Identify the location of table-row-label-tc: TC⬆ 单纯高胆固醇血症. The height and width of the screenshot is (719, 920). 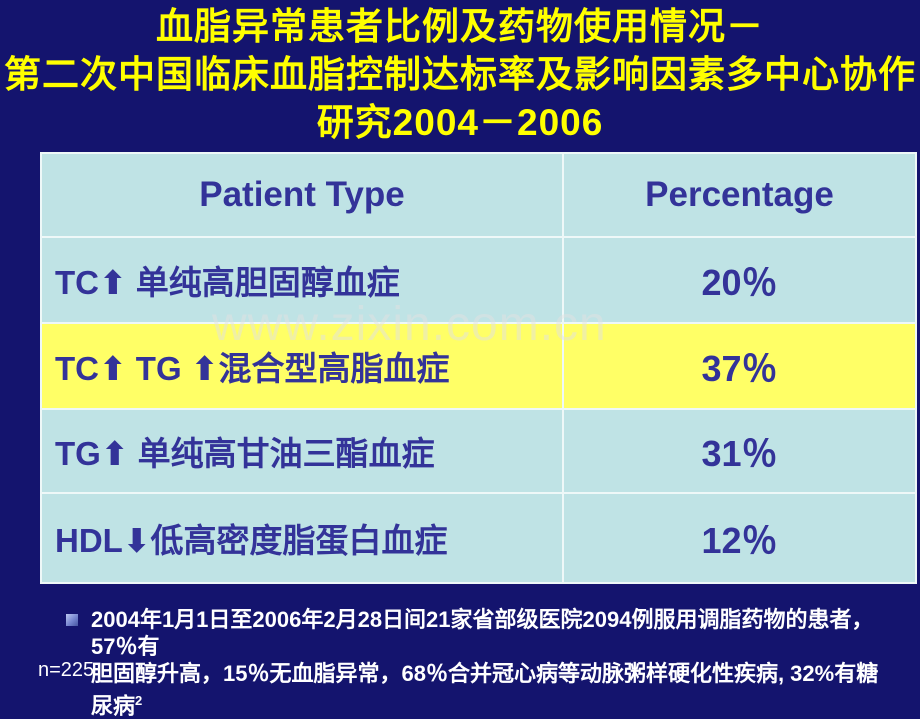
(302, 280).